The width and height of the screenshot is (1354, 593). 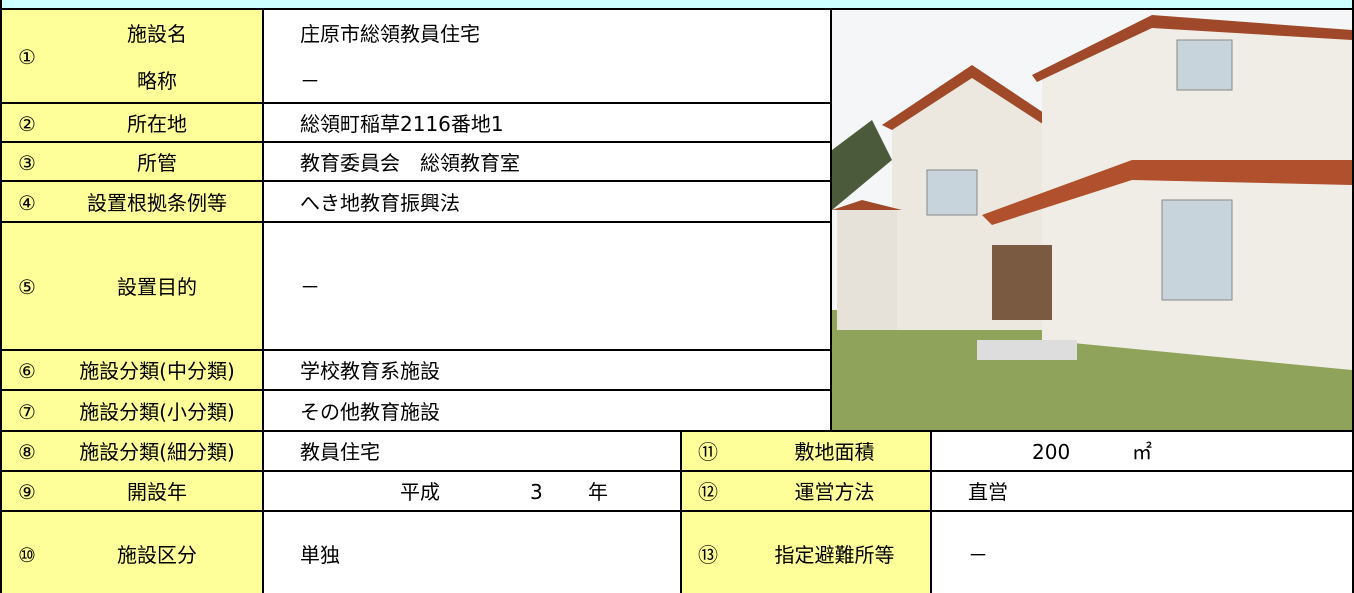 I want to click on year-unit: 年, so click(x=598, y=492).